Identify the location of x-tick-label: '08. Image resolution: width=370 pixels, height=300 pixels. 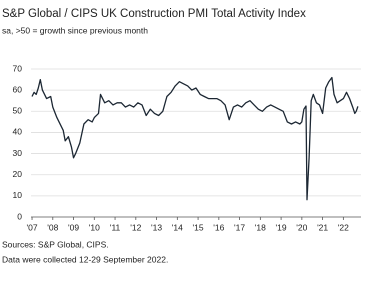
(52, 227).